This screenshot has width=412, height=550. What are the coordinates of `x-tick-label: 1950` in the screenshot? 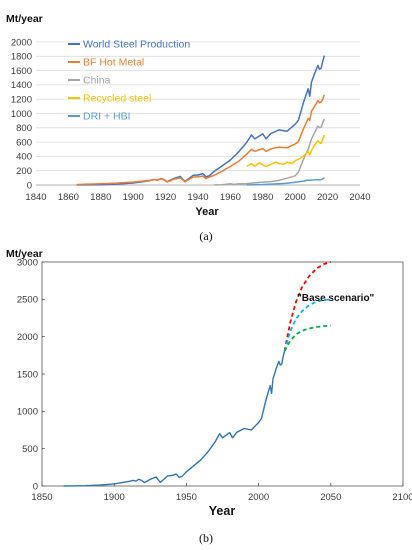 It's located at (186, 497).